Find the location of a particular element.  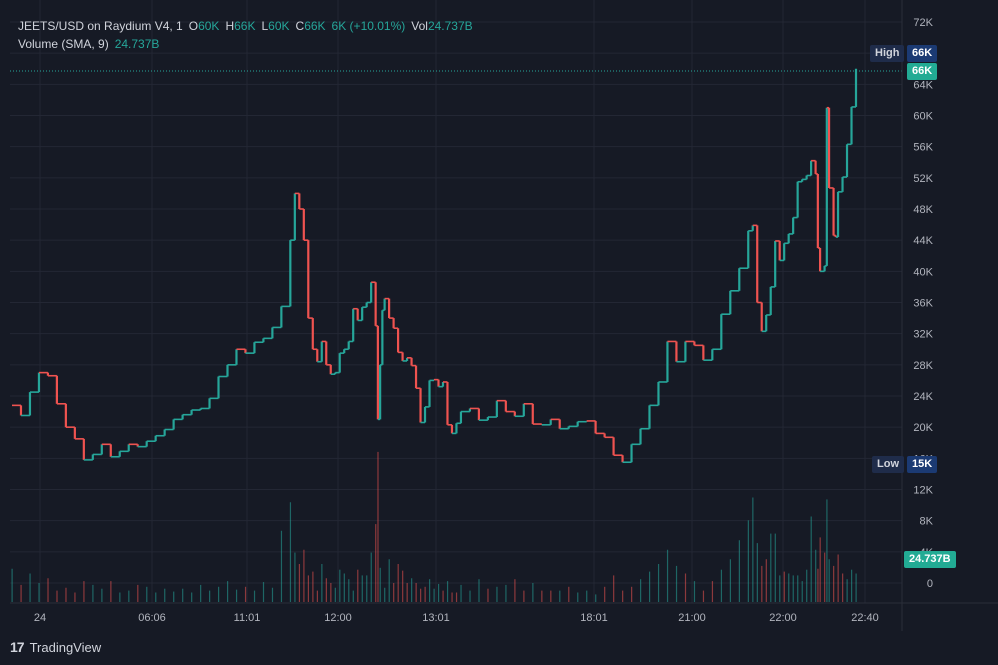

time-tick-label: 06:06 is located at coordinates (152, 618).